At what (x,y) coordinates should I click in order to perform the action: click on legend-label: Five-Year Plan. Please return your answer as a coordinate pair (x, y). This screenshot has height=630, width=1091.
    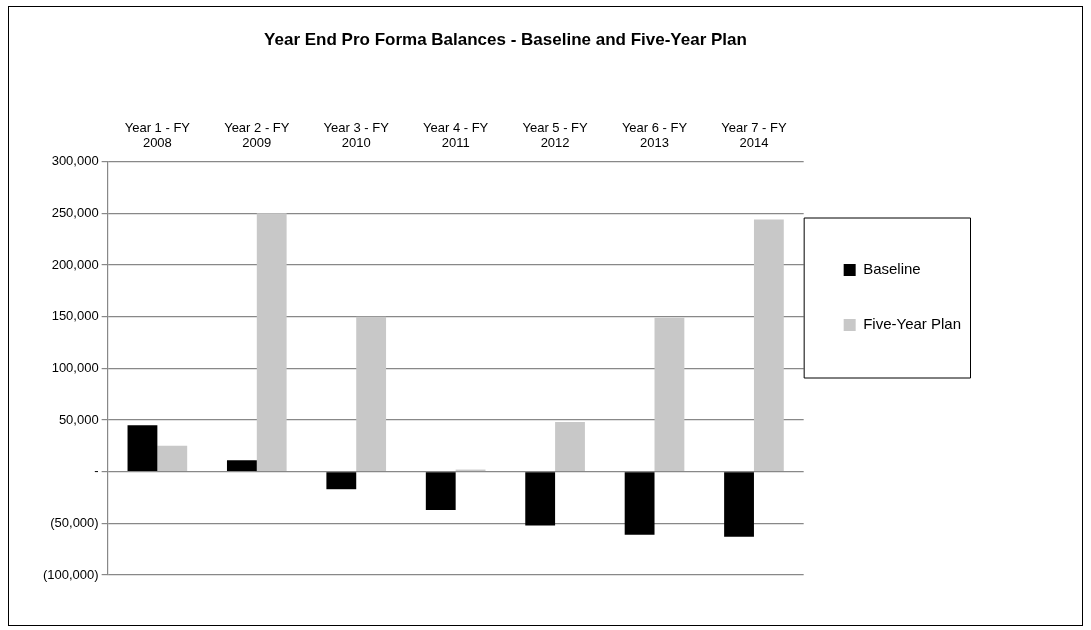
    Looking at the image, I should click on (912, 324).